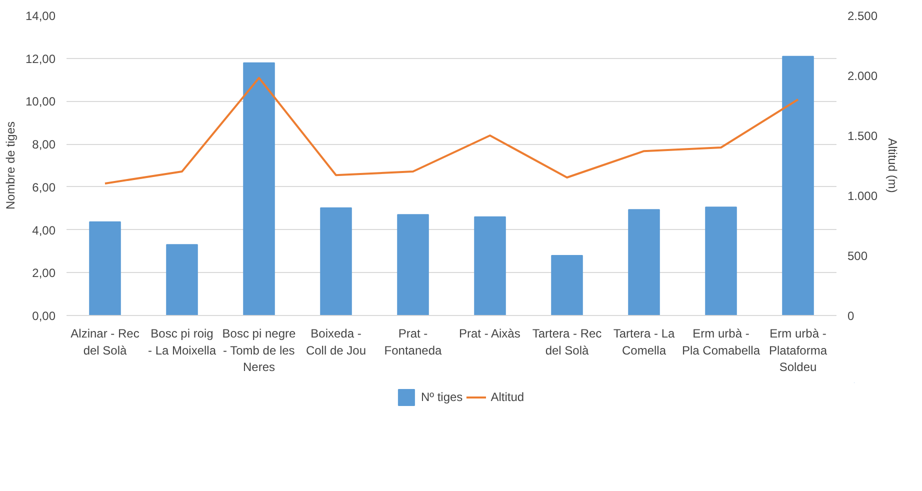  I want to click on x-tick-label: Prat - Aixàs, so click(489, 333).